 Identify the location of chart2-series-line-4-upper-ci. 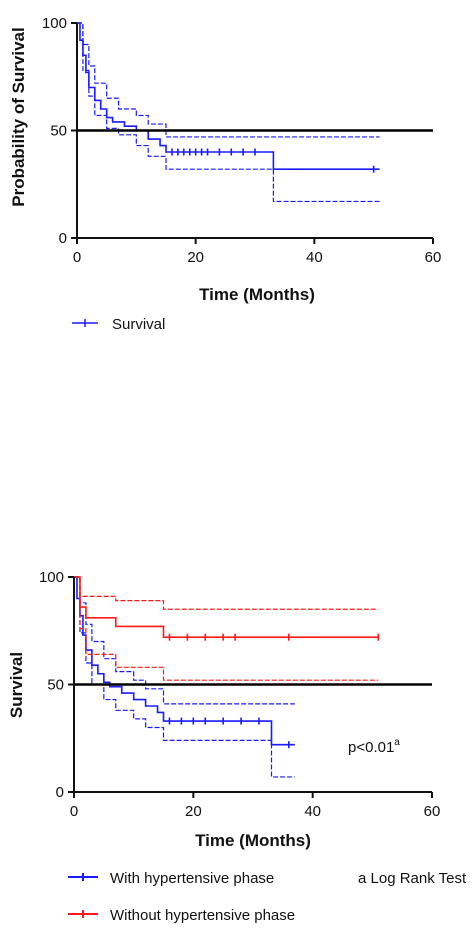
(226, 593).